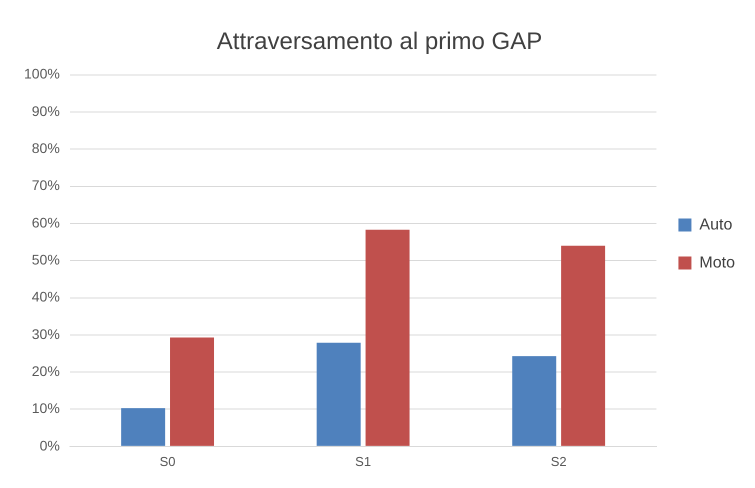 This screenshot has width=755, height=488. Describe the element at coordinates (46, 222) in the screenshot. I see `y-tick-label: 60%` at that location.